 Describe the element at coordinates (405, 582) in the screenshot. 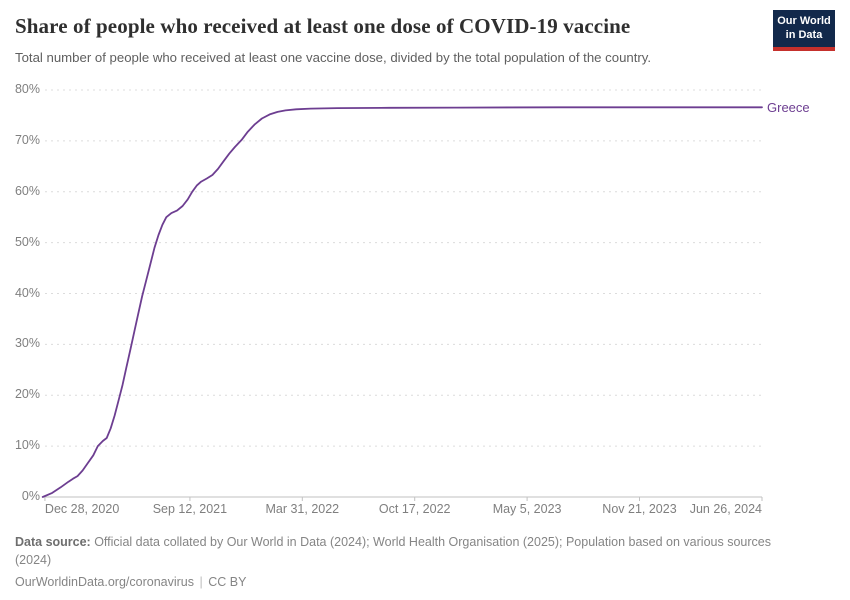

I see `footer-link-line: OurWorldinData.org/coronavirus | CC BY` at that location.